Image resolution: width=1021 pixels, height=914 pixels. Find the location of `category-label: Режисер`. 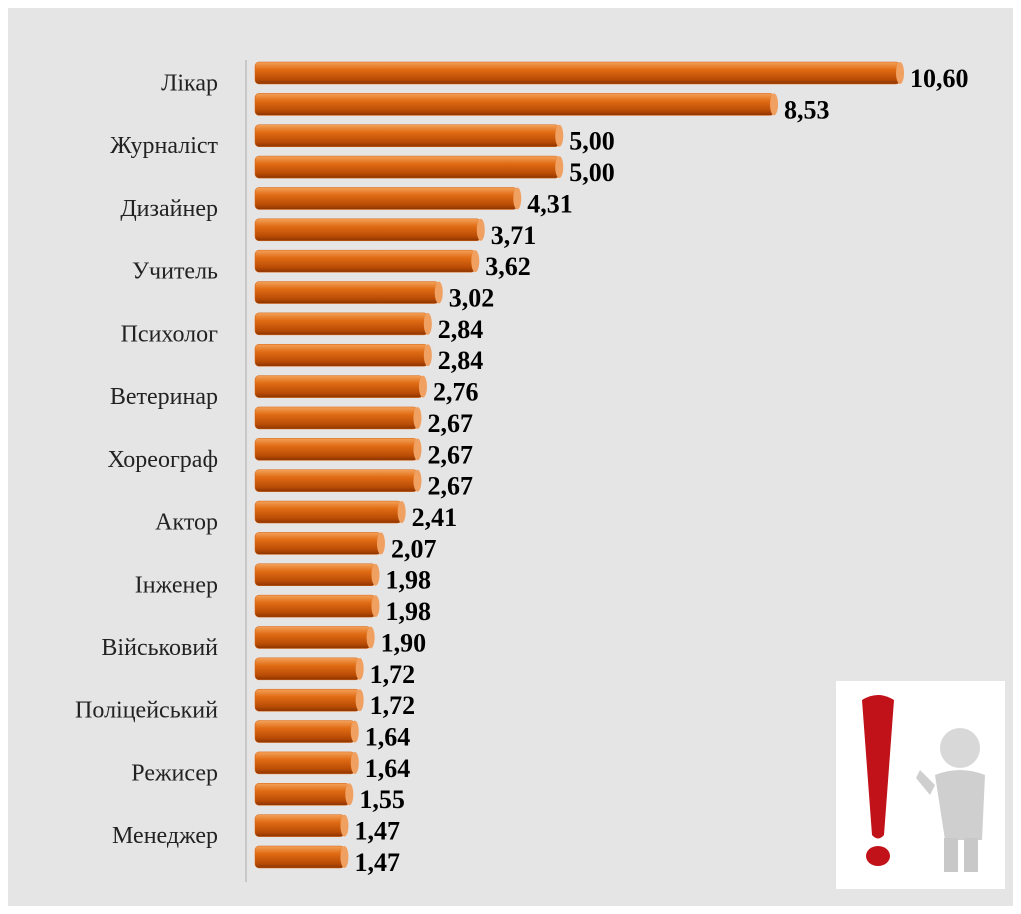

category-label: Режисер is located at coordinates (174, 773).